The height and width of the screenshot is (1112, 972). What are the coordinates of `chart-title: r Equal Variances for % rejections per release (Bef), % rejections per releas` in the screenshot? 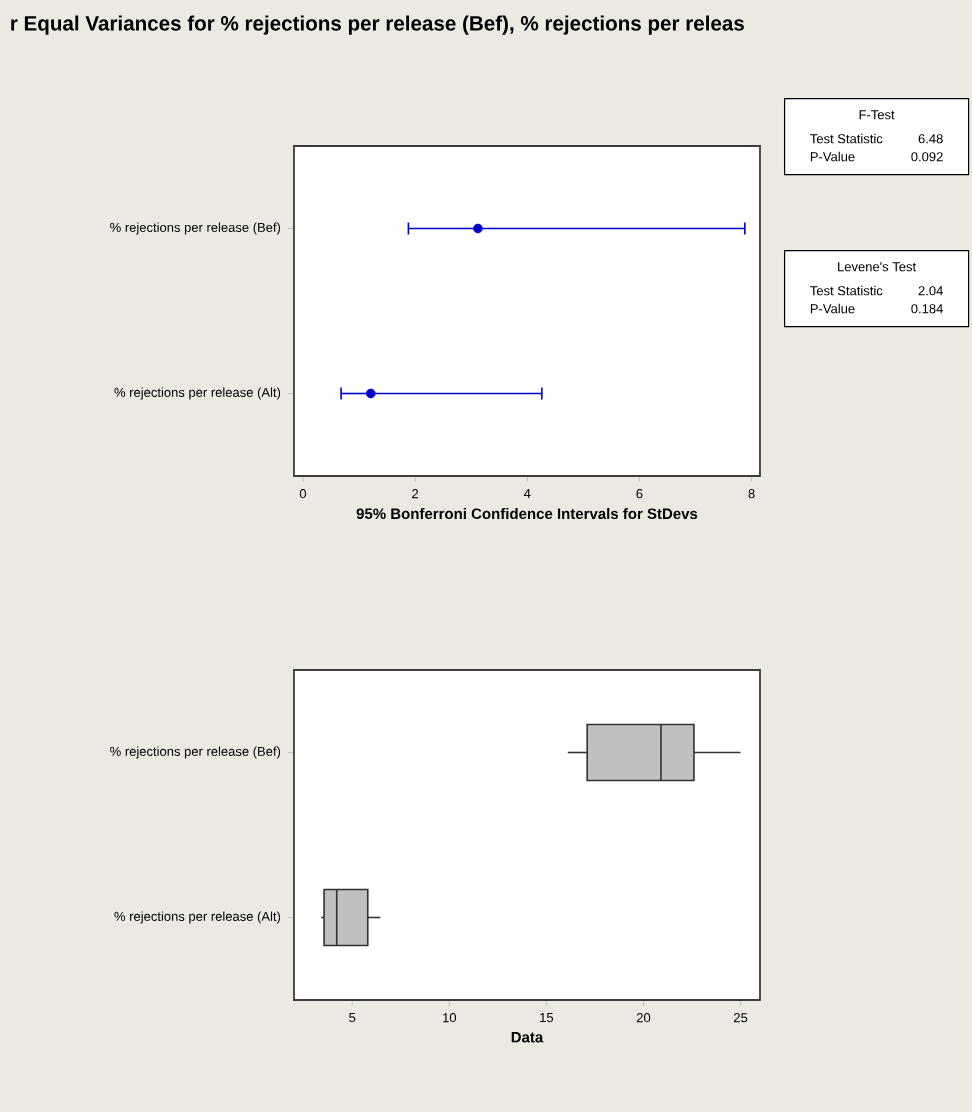 It's located at (377, 25).